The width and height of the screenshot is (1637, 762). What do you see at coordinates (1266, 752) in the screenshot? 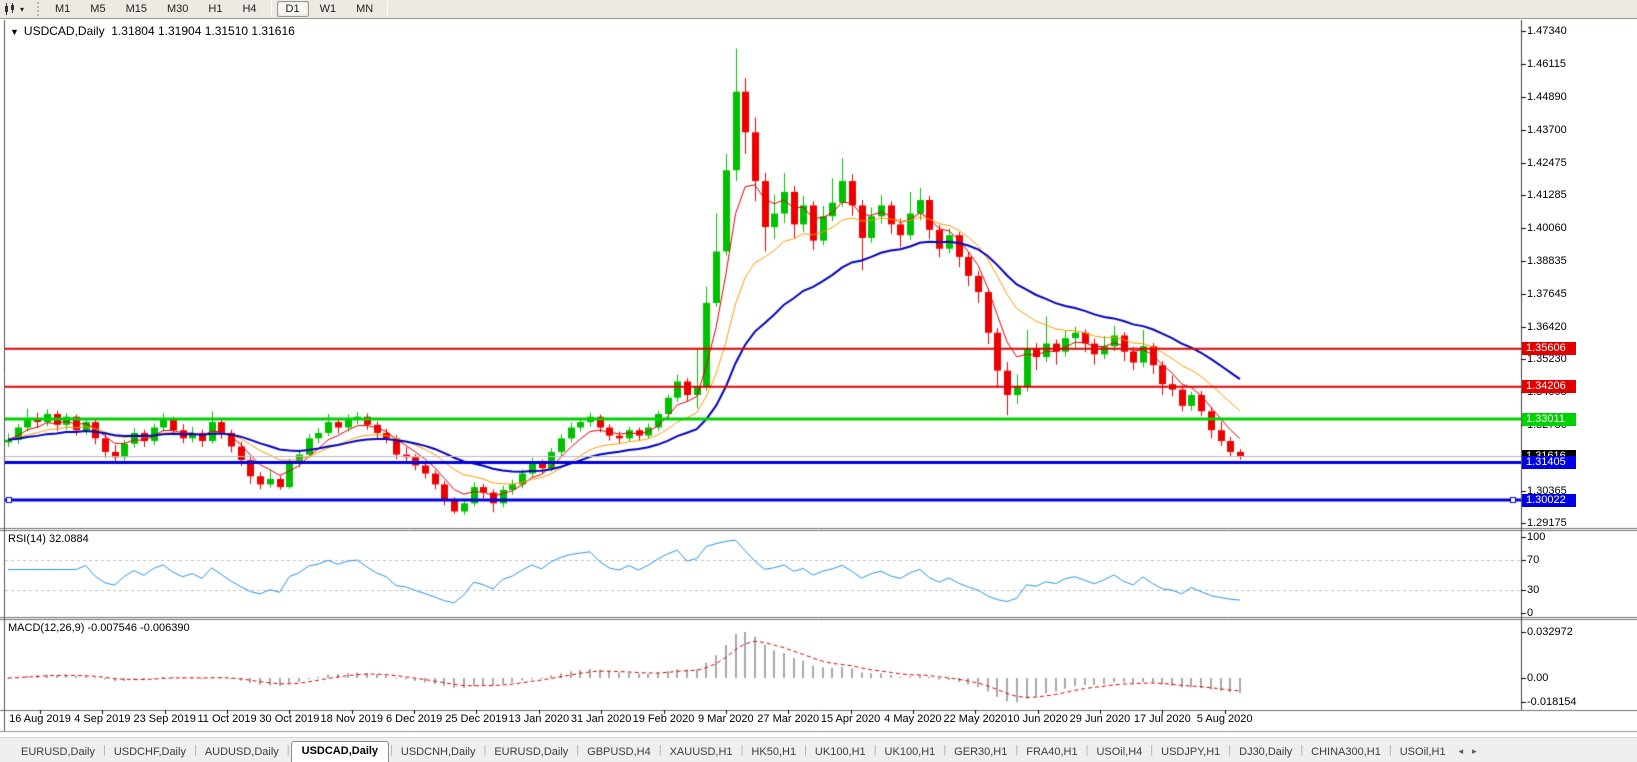
I see `chart-tab: DJ30,Daily` at bounding box center [1266, 752].